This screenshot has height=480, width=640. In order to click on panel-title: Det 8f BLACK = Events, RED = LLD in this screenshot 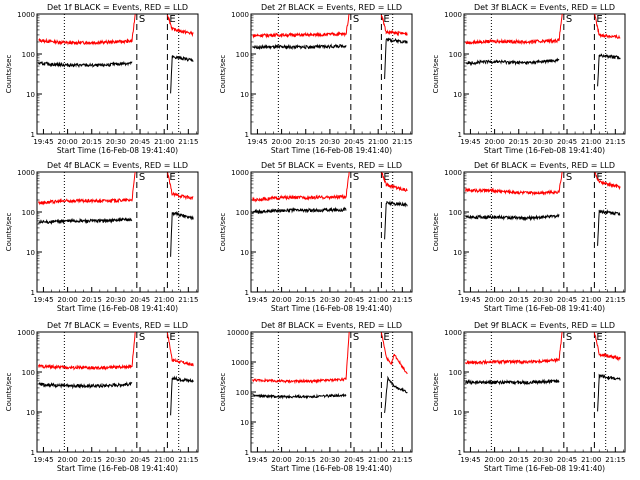, I will do `click(331, 325)`.